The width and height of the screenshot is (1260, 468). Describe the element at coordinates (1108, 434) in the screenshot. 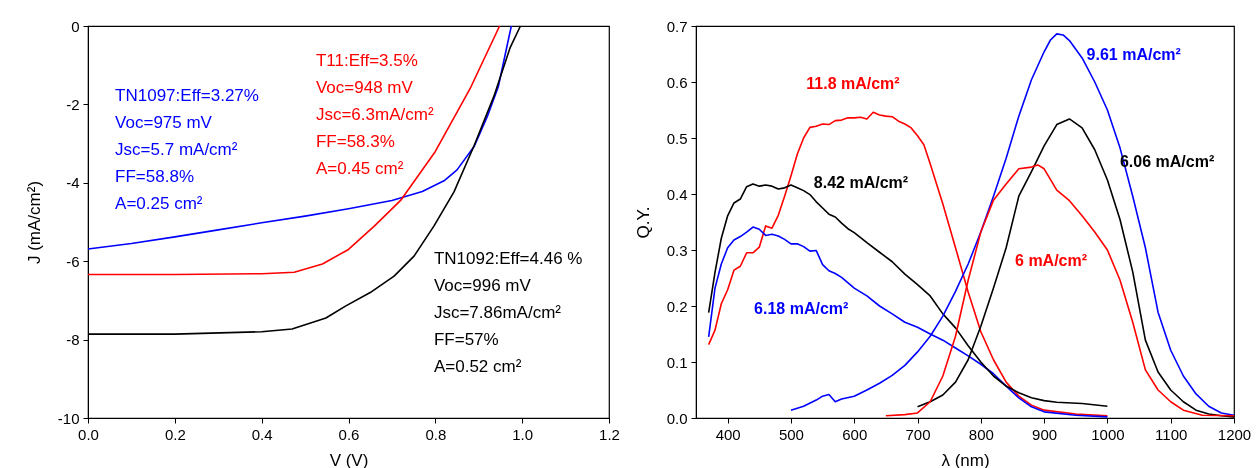

I see `x-tick-label: 1000` at that location.